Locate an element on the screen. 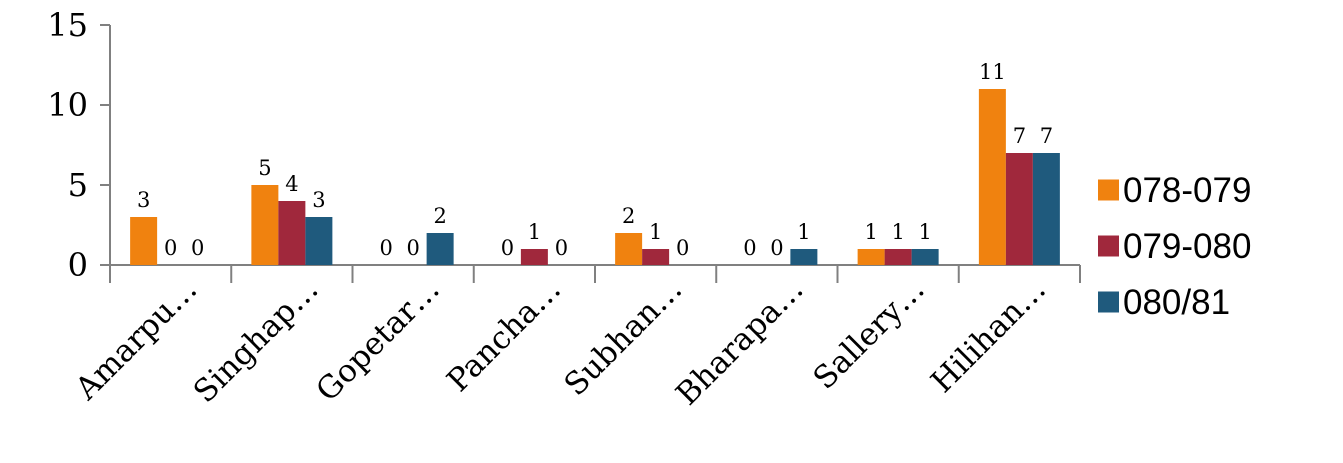 This screenshot has width=1343, height=463. legend-label: 079-080 is located at coordinates (1187, 246).